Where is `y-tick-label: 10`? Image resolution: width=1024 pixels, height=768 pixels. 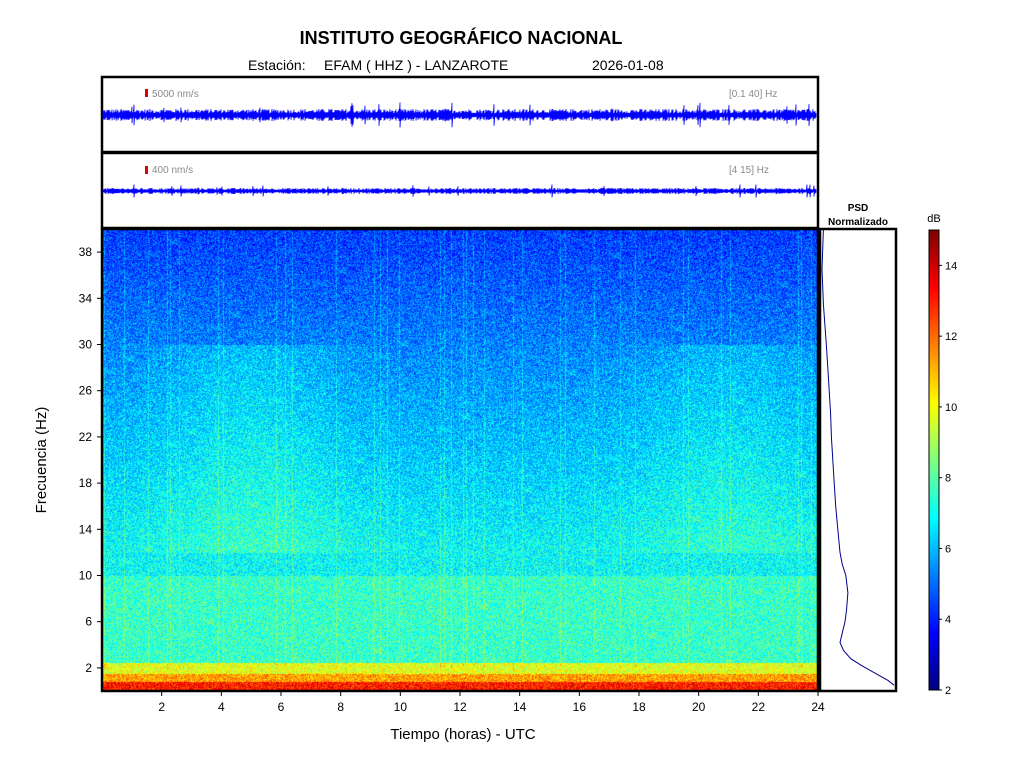
y-tick-label: 10 is located at coordinates (86, 576).